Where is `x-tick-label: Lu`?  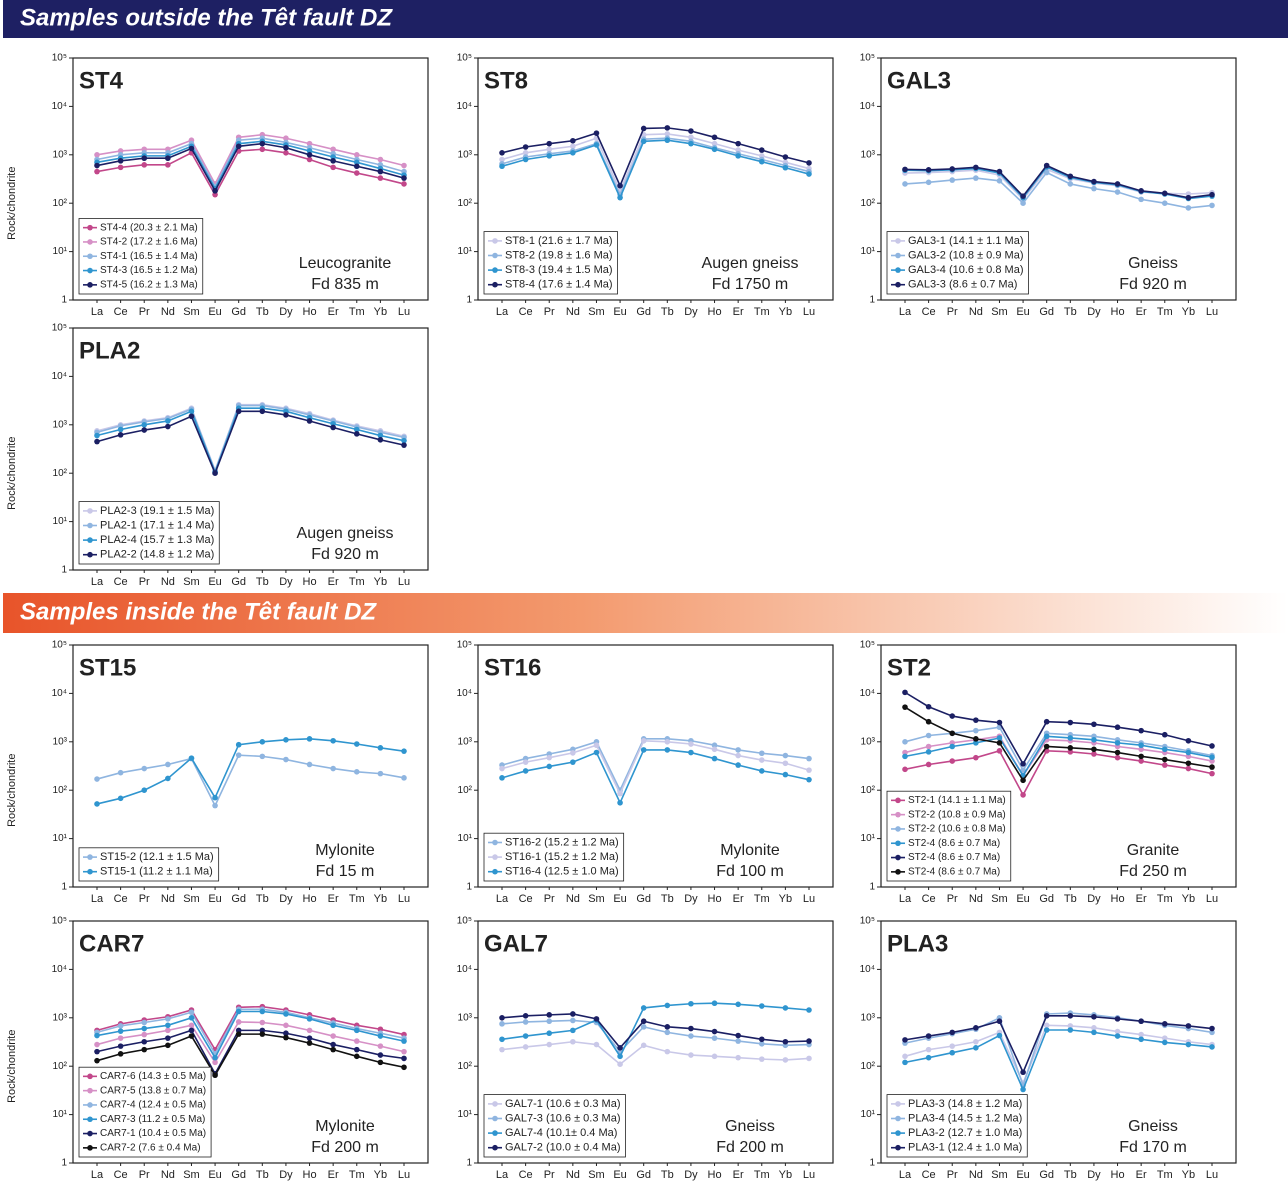
x-tick-label: Lu is located at coordinates (809, 312).